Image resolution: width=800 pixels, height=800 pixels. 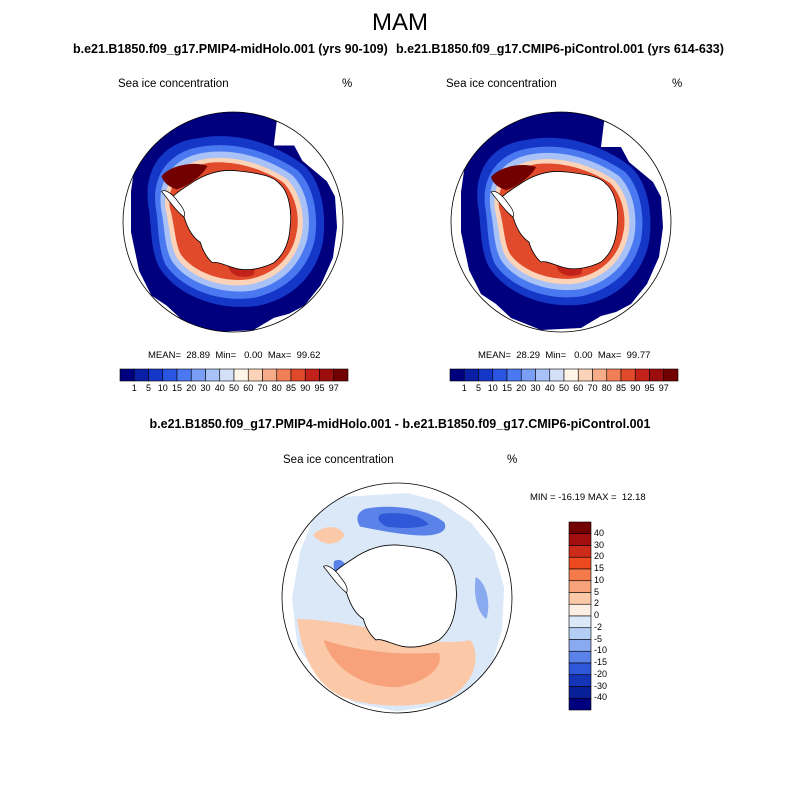 I want to click on right-cbar-tick-label: 10, so click(x=492, y=388).